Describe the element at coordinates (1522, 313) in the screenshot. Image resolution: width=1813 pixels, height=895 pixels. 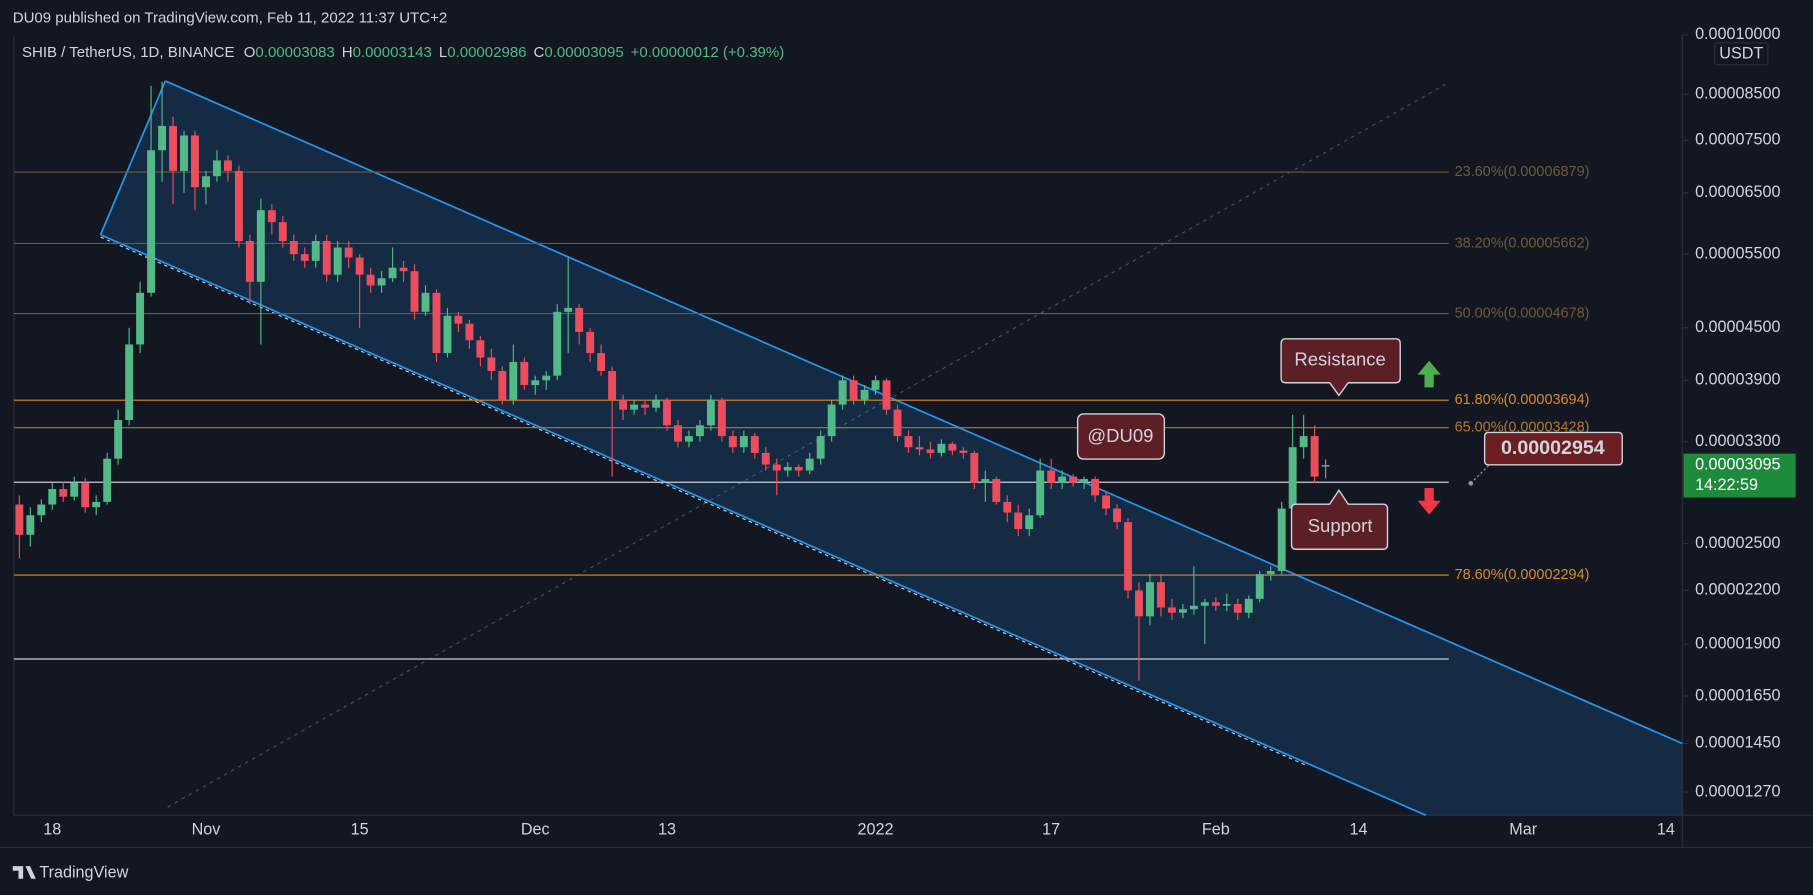
I see `fib-label: 50.00%(0.00004678)` at that location.